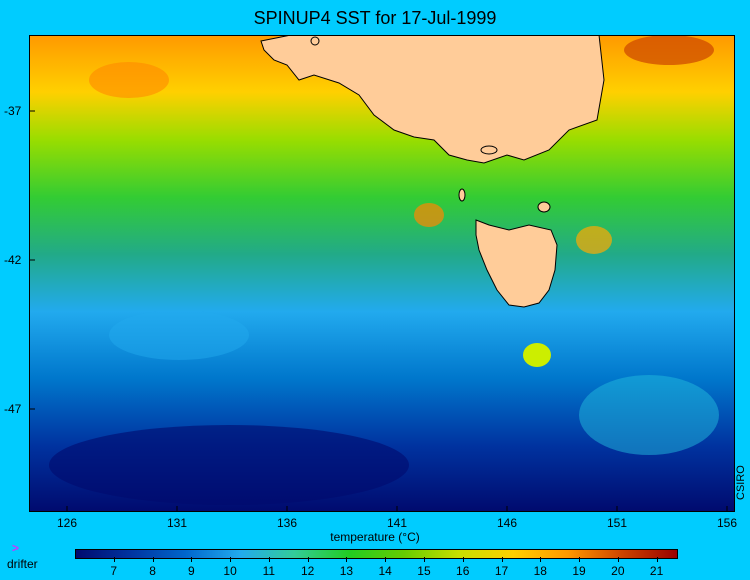  I want to click on lon-tick-label: 146, so click(507, 523).